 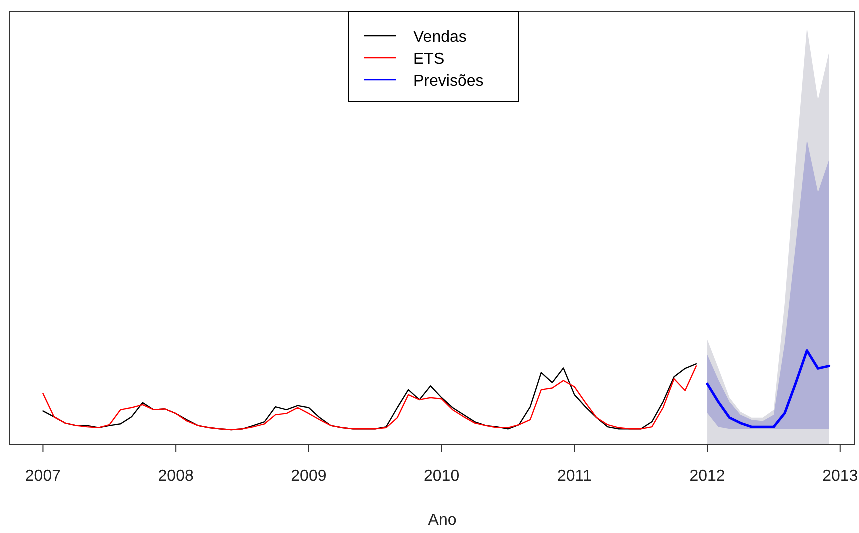 I want to click on x-tick-label: 2008, so click(x=176, y=476).